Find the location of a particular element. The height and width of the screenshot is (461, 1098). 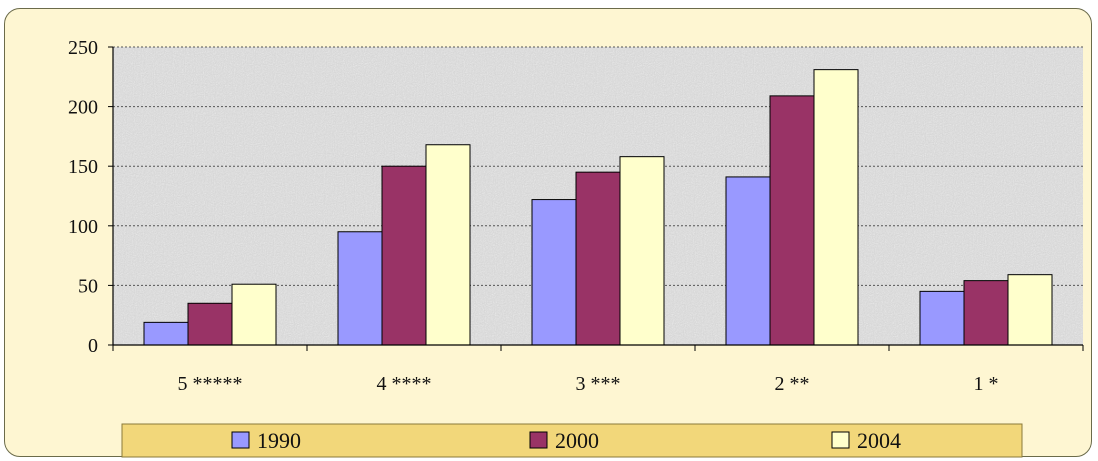

legend-label-2004: 2004 is located at coordinates (879, 440).